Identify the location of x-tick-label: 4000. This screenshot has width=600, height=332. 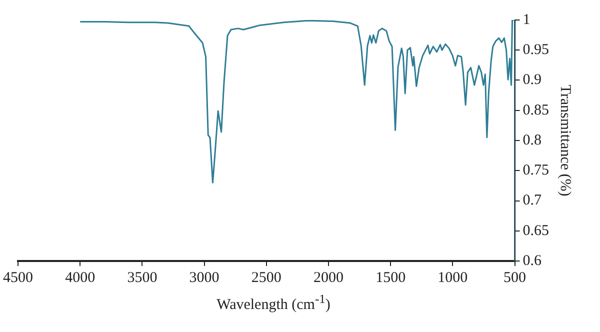
(80, 278).